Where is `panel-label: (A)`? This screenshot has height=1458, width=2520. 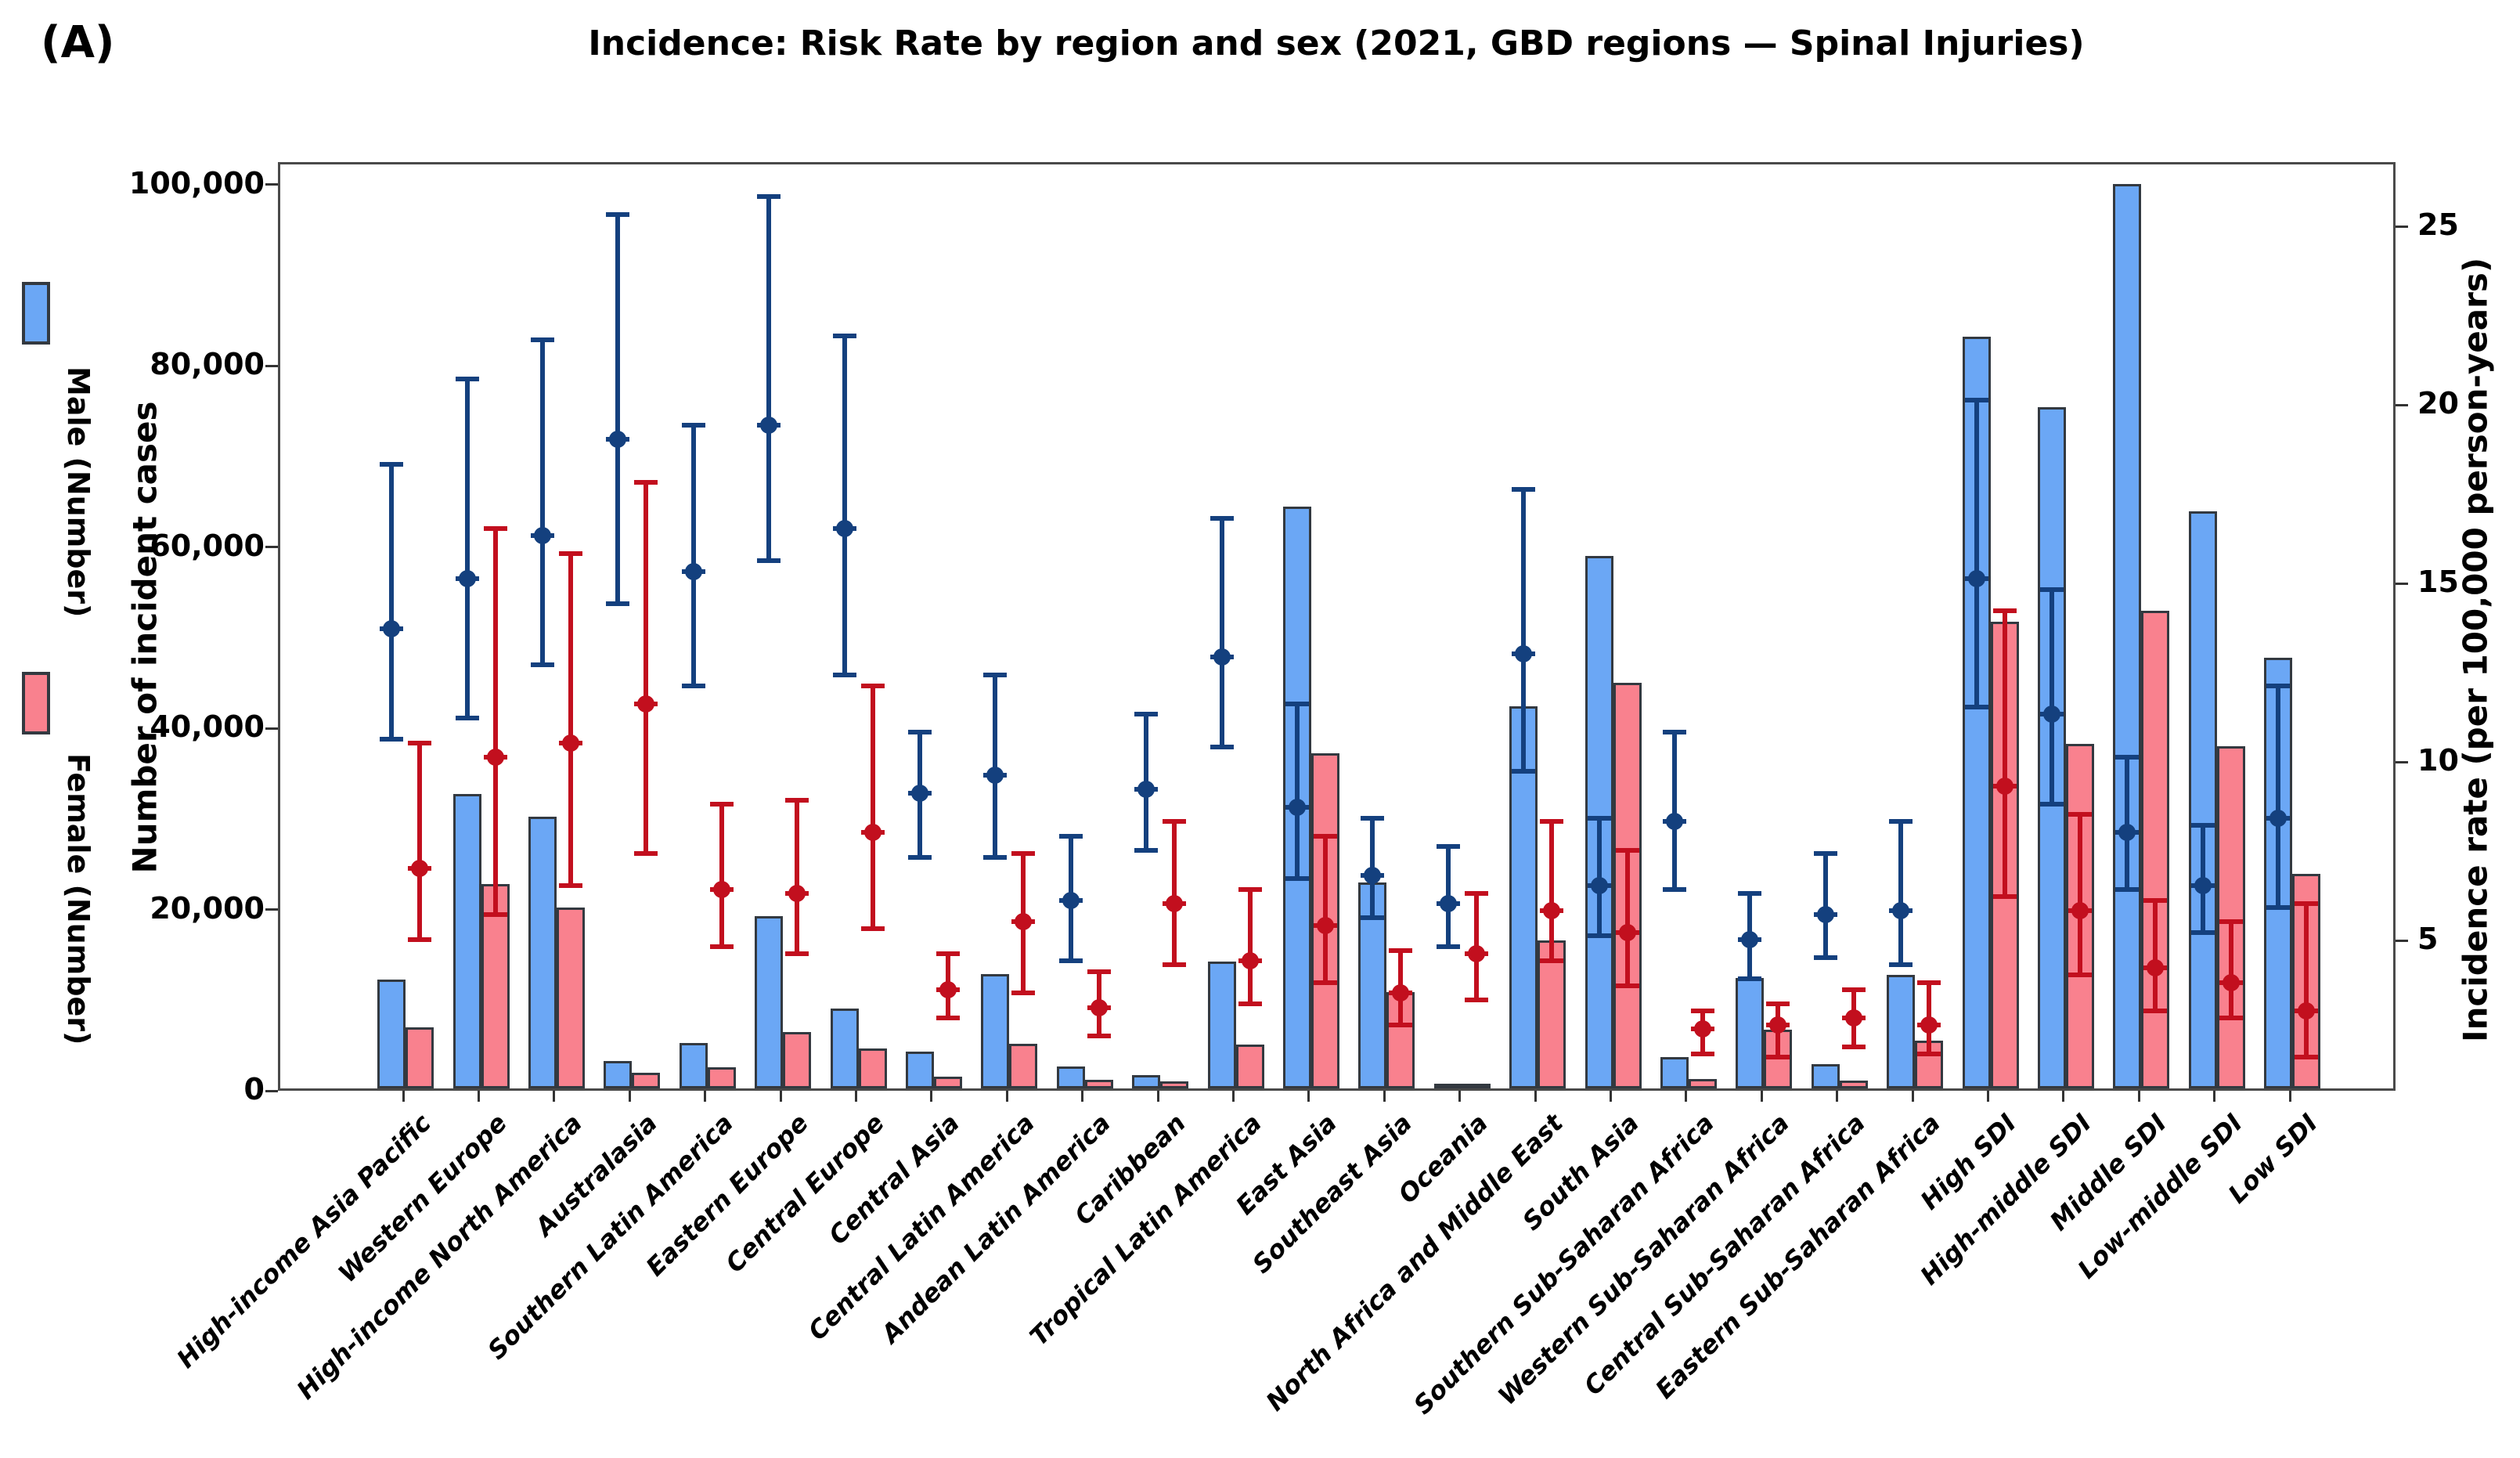 panel-label: (A) is located at coordinates (78, 42).